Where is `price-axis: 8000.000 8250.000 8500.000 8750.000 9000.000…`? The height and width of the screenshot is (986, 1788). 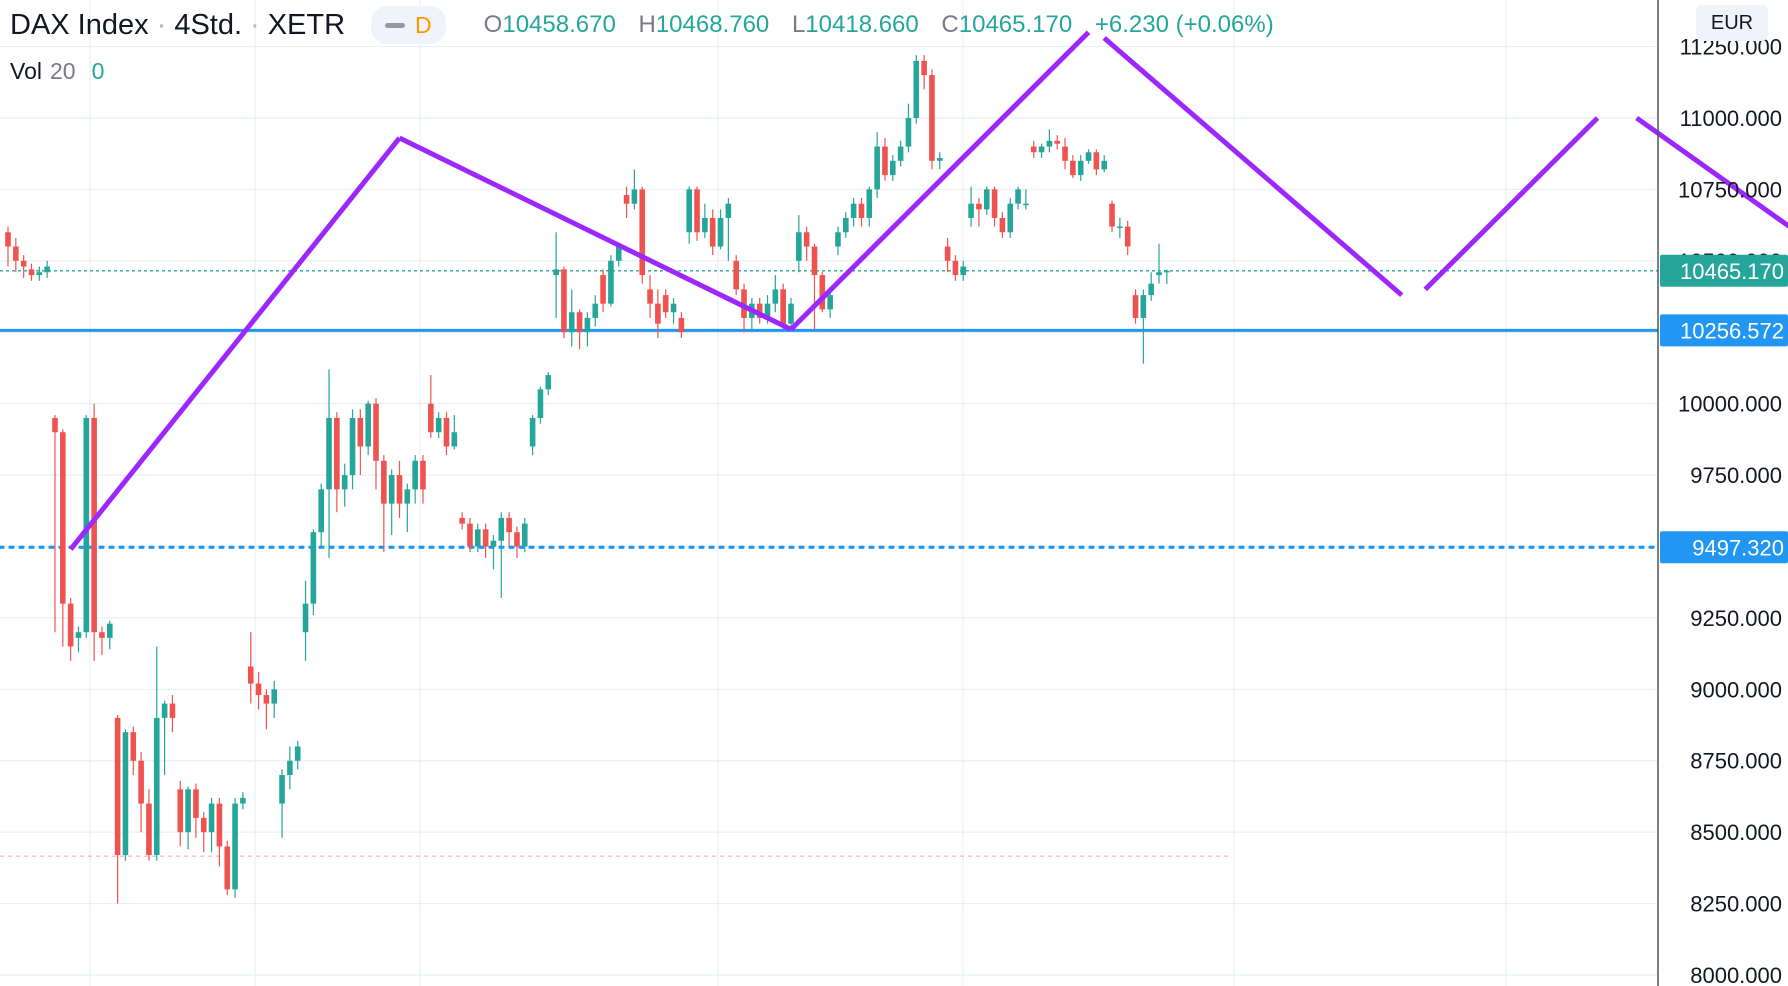 price-axis: 8000.000 8250.000 8500.000 8750.000 9000.000… is located at coordinates (1722, 493).